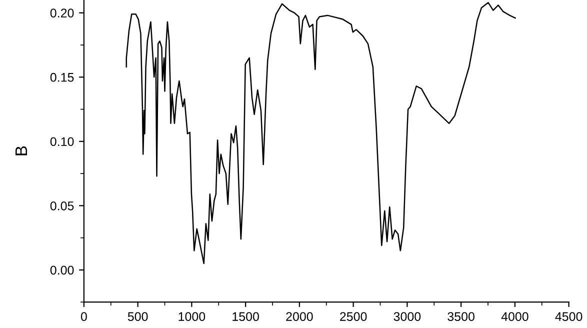  I want to click on x-tick-label: 3000, so click(407, 316).